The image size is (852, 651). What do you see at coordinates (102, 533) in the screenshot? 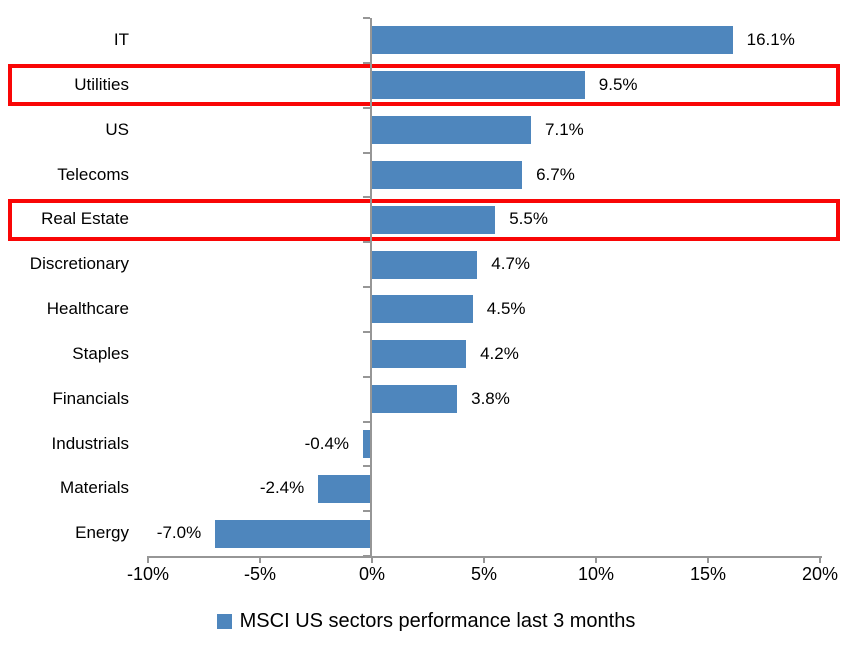
I see `category-label: Energy` at bounding box center [102, 533].